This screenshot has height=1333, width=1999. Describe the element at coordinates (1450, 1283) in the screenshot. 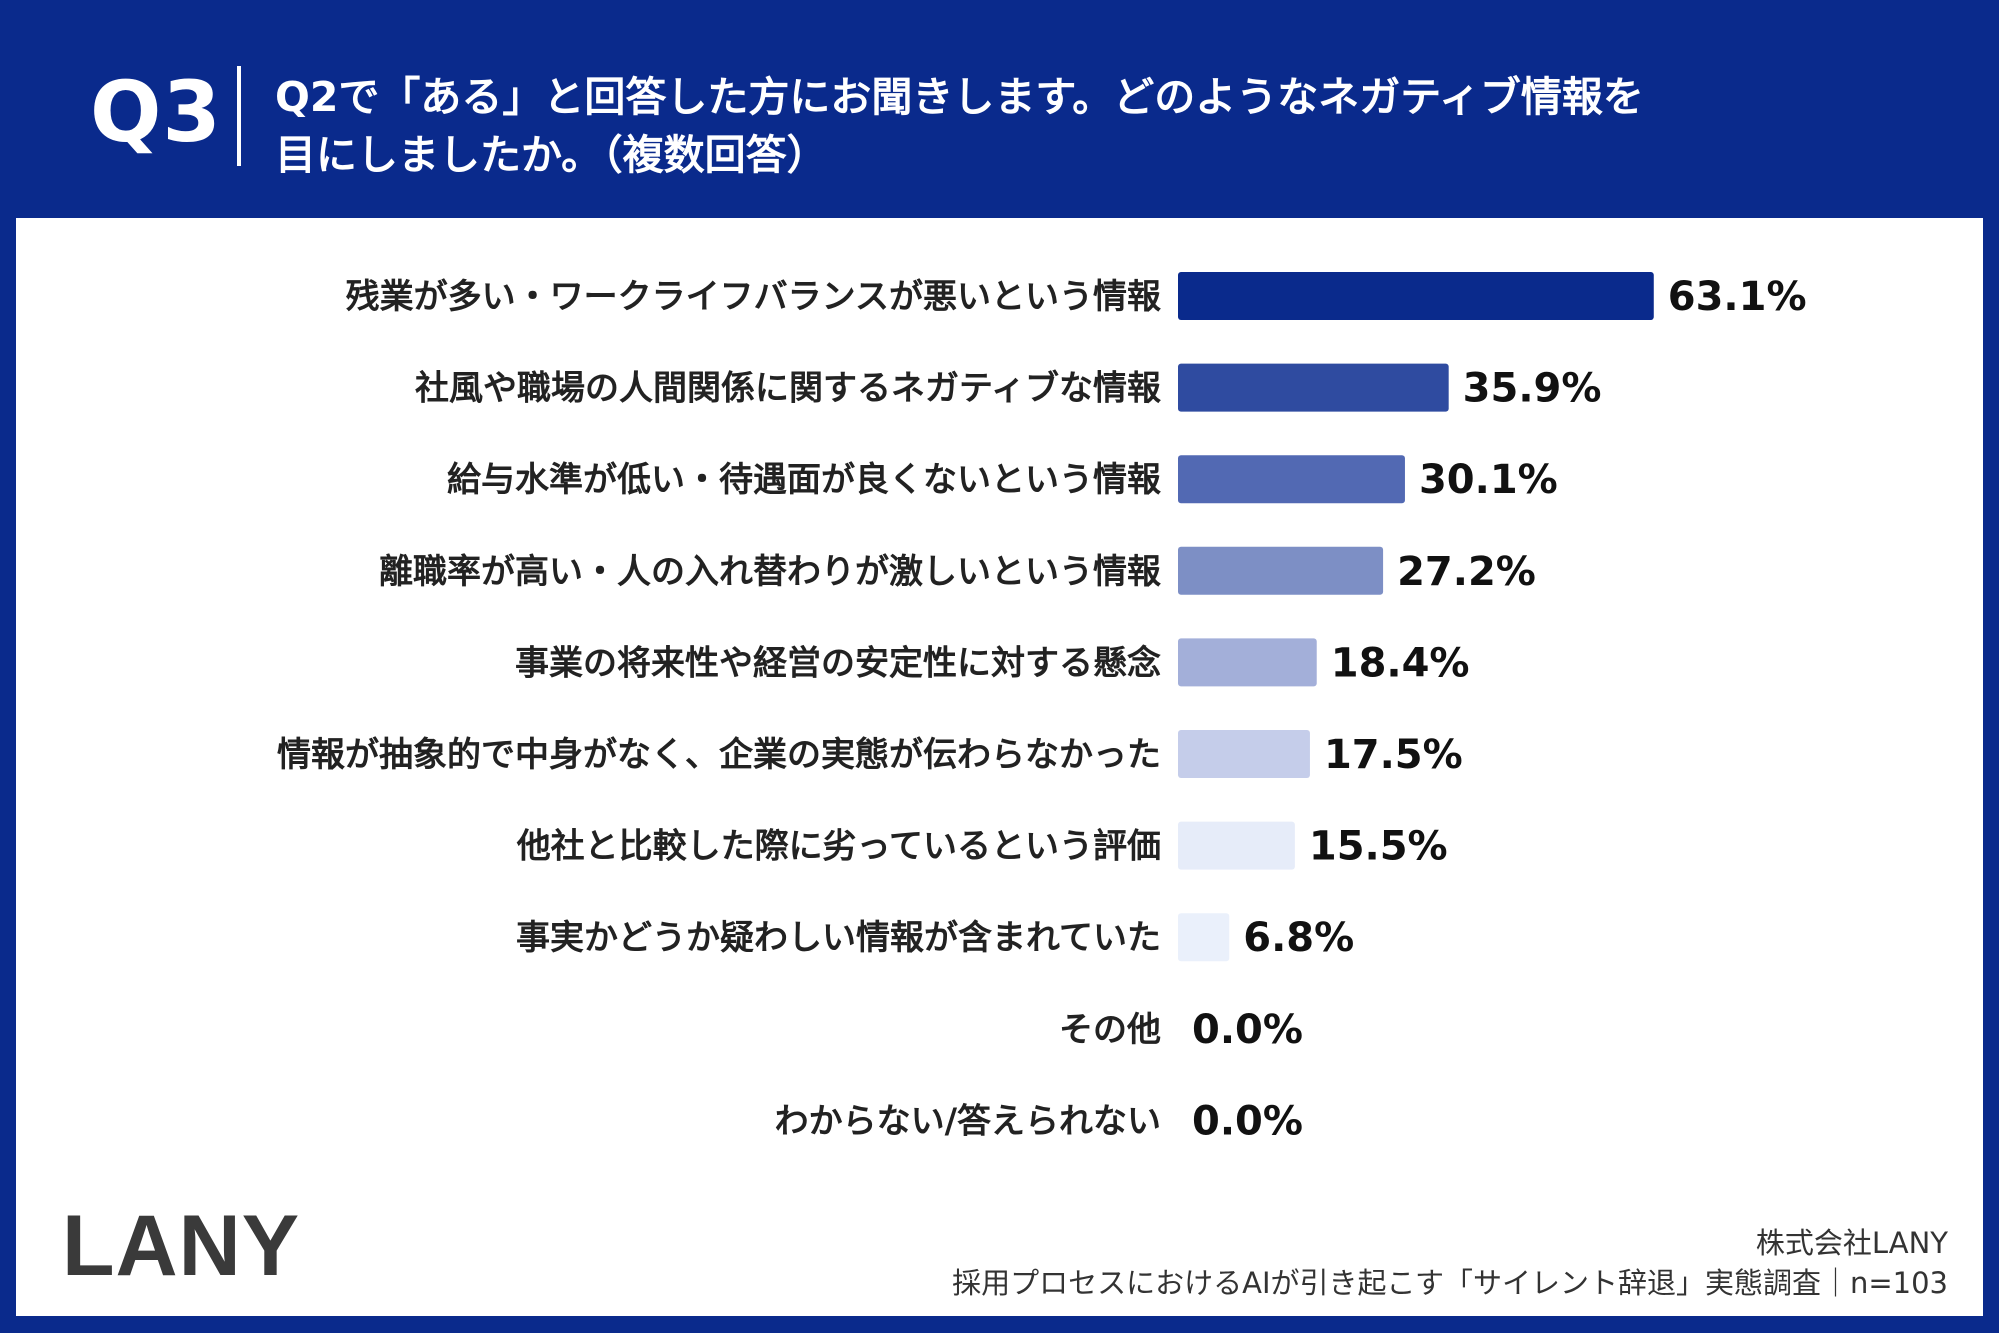

I see `footer-source: 採用プロセスにおけるAIが引き起こす「サイレント辞退」実態調査｜n=103` at that location.